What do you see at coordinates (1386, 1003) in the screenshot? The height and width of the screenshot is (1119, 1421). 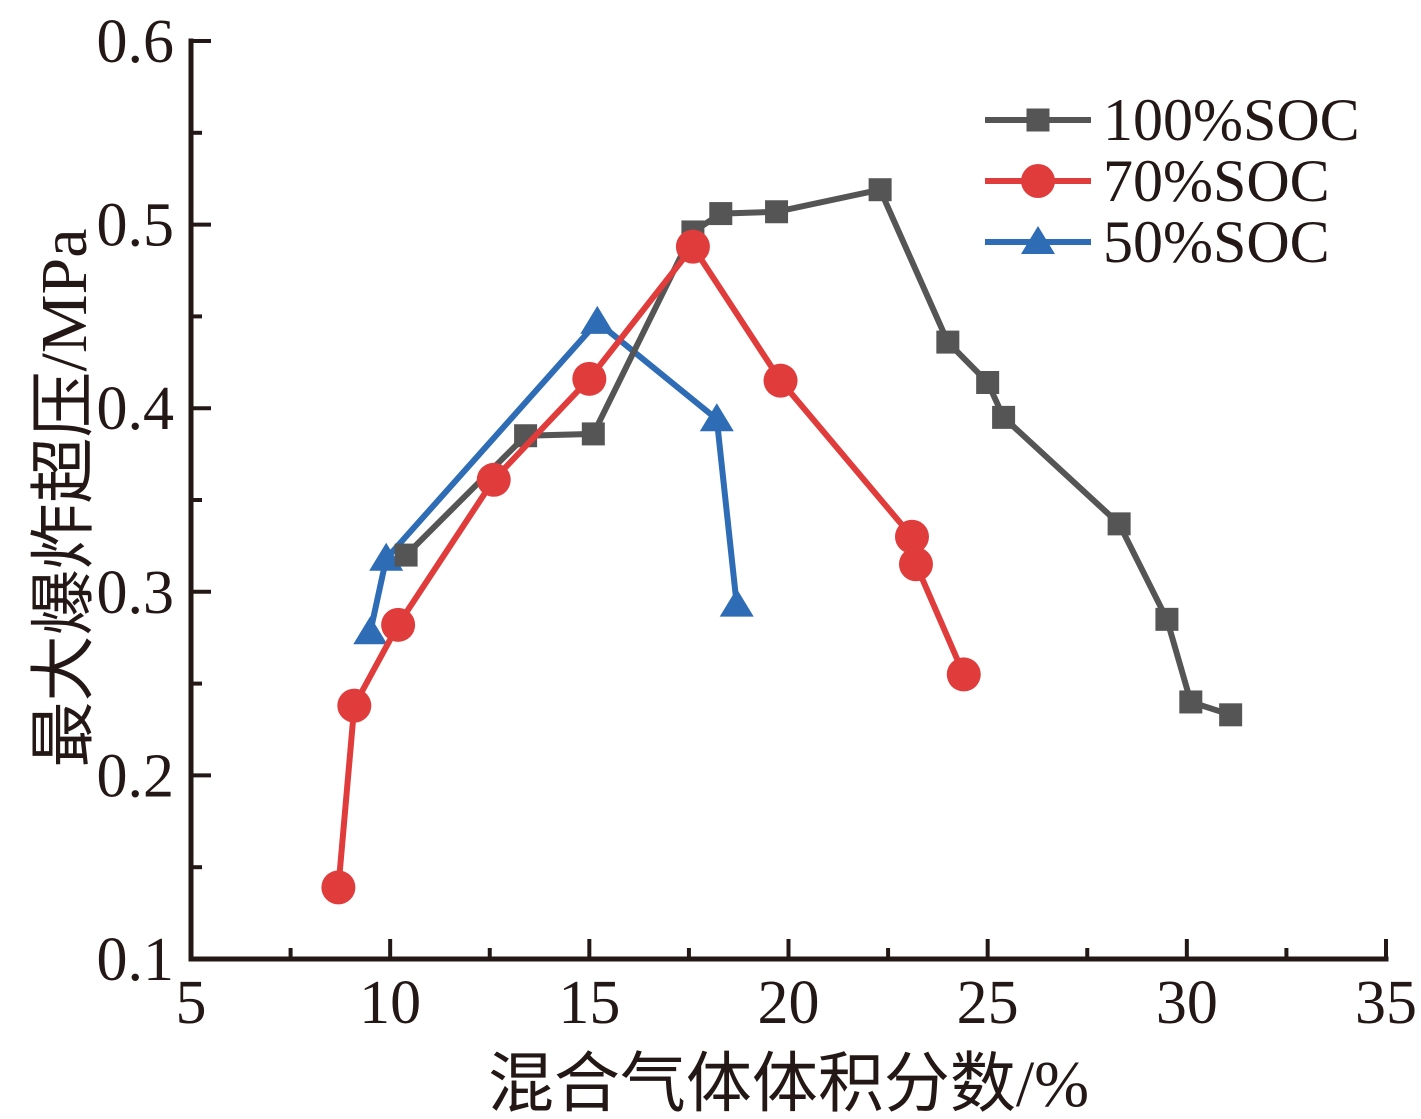 I see `x-tick-label: 35` at bounding box center [1386, 1003].